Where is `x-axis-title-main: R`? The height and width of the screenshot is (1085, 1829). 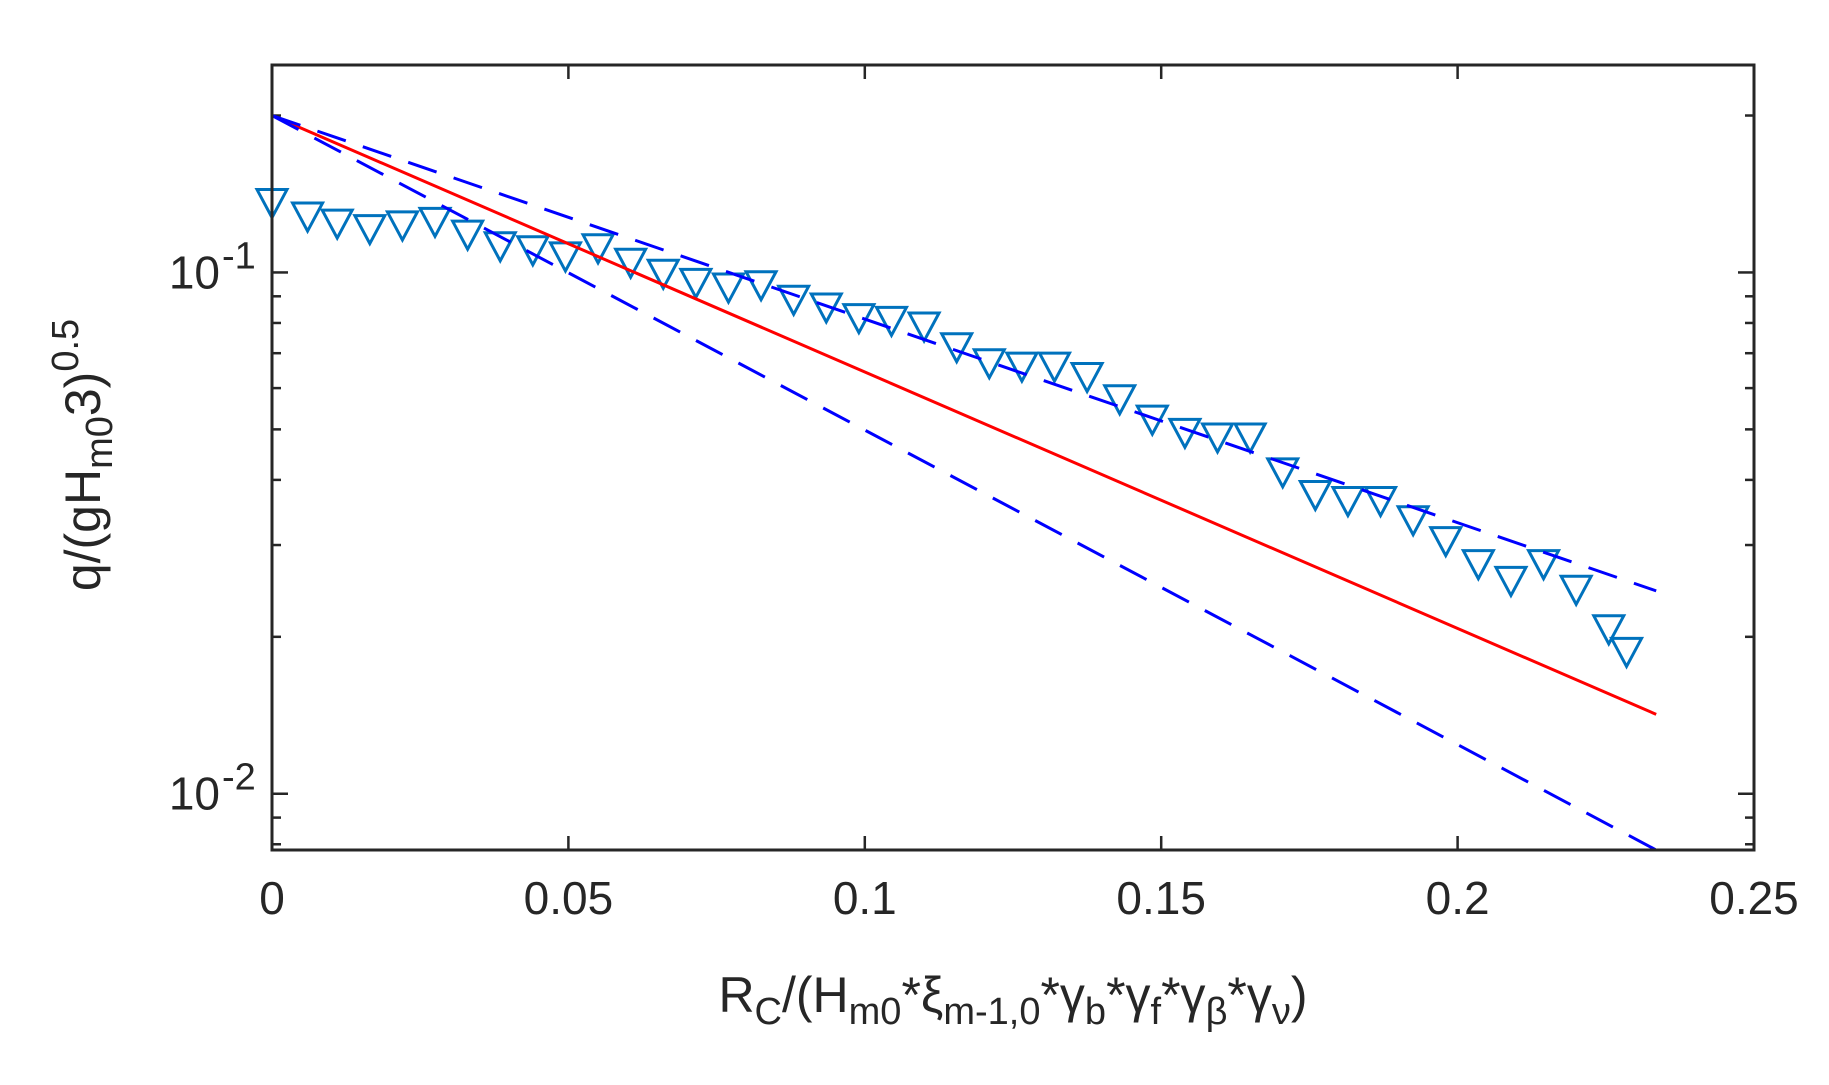
x-axis-title-main: R is located at coordinates (736, 995).